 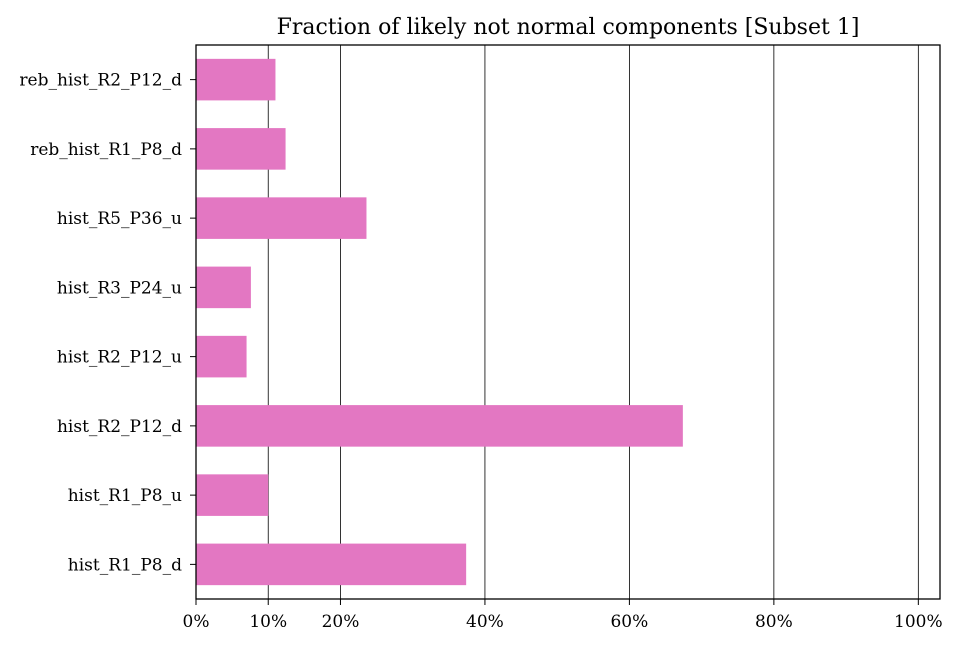 What do you see at coordinates (100, 81) in the screenshot?
I see `y-tick-label: reb_hist_R2_P12_d` at bounding box center [100, 81].